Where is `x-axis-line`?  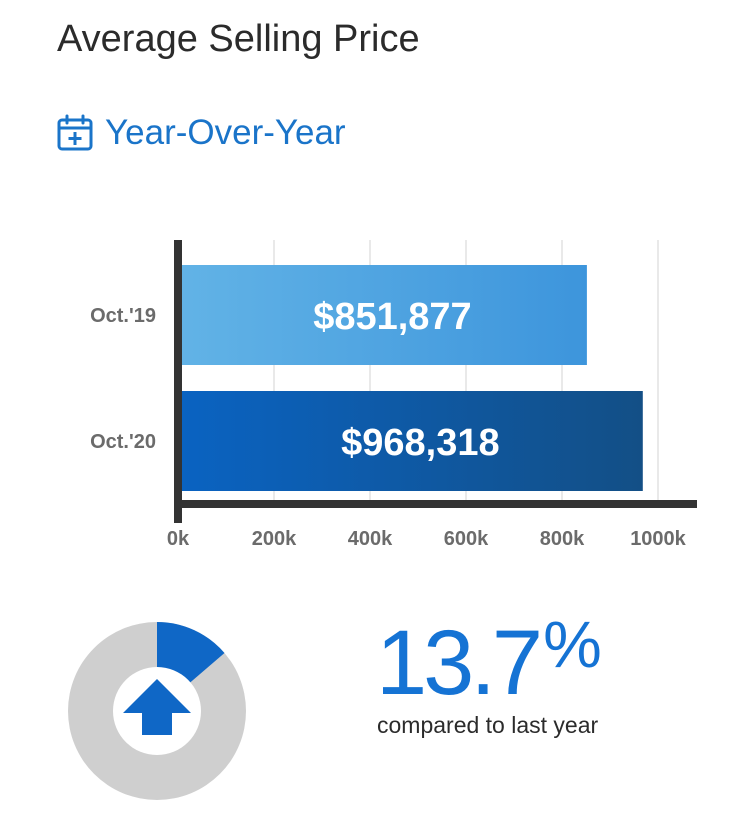 x-axis-line is located at coordinates (435, 504).